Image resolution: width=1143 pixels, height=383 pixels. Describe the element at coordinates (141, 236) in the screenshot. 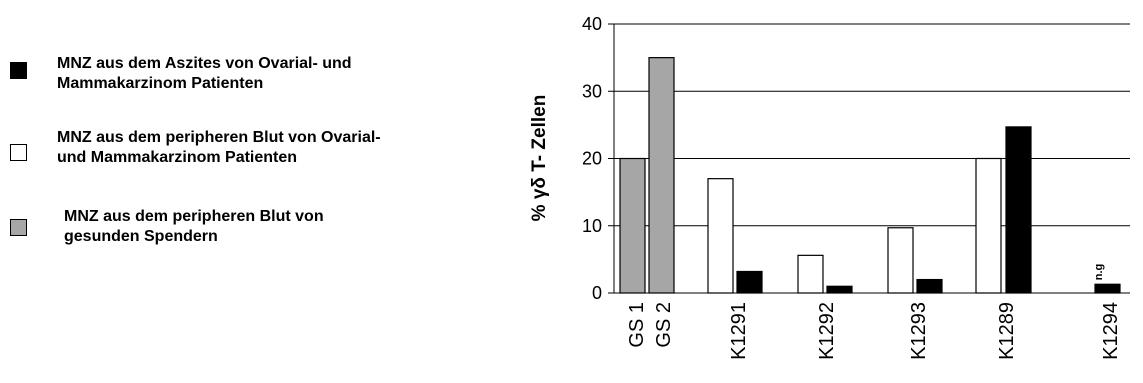

I see `legend-label-line: gesunden Spendern` at that location.